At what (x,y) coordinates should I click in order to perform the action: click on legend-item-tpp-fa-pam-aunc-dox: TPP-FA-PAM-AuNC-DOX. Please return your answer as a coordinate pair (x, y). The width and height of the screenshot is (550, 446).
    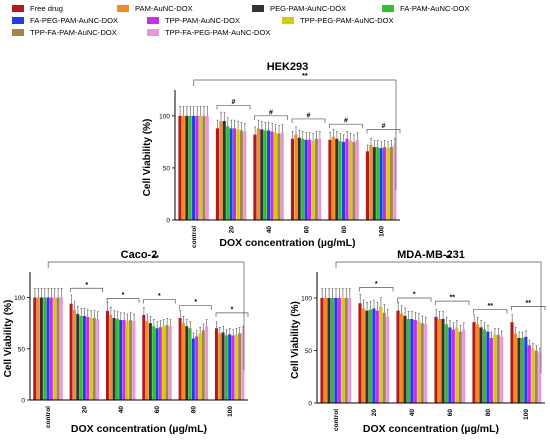
    Looking at the image, I should click on (64, 32).